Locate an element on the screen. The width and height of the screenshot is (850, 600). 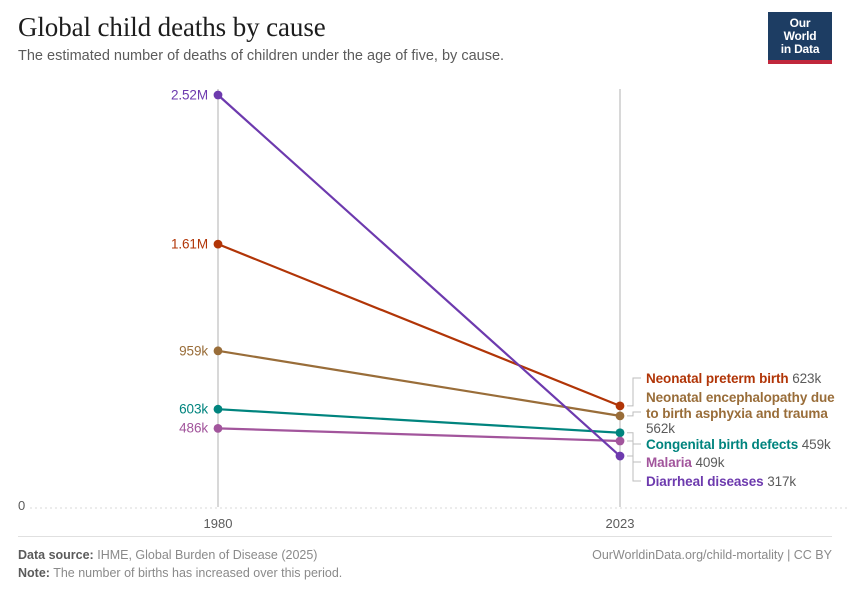
legend-entry-0: Neonatal preterm birth 623k is located at coordinates (741, 379).